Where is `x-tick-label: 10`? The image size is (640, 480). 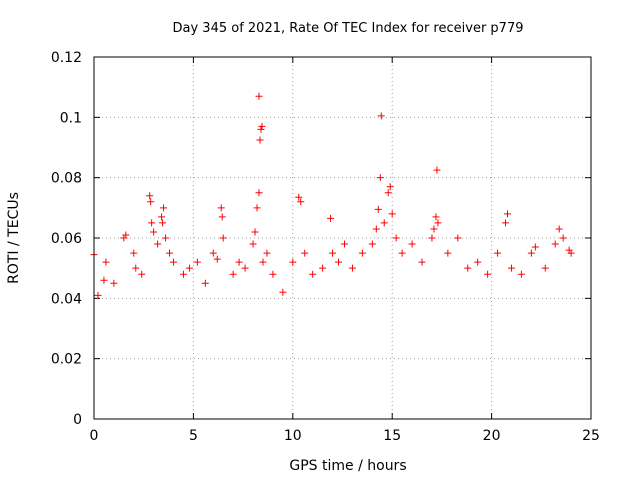
x-tick-label: 10 is located at coordinates (293, 436).